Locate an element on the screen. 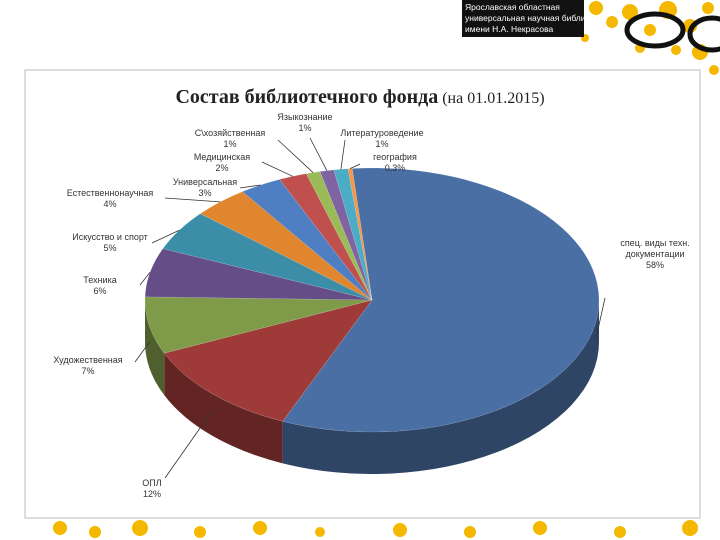 This screenshot has height=540, width=720. logo-frame is located at coordinates (672, 32).